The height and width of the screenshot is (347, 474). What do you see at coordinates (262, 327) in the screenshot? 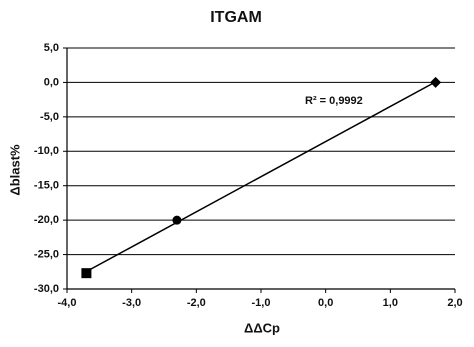
I see `x-axis-label: ΔΔCp` at bounding box center [262, 327].